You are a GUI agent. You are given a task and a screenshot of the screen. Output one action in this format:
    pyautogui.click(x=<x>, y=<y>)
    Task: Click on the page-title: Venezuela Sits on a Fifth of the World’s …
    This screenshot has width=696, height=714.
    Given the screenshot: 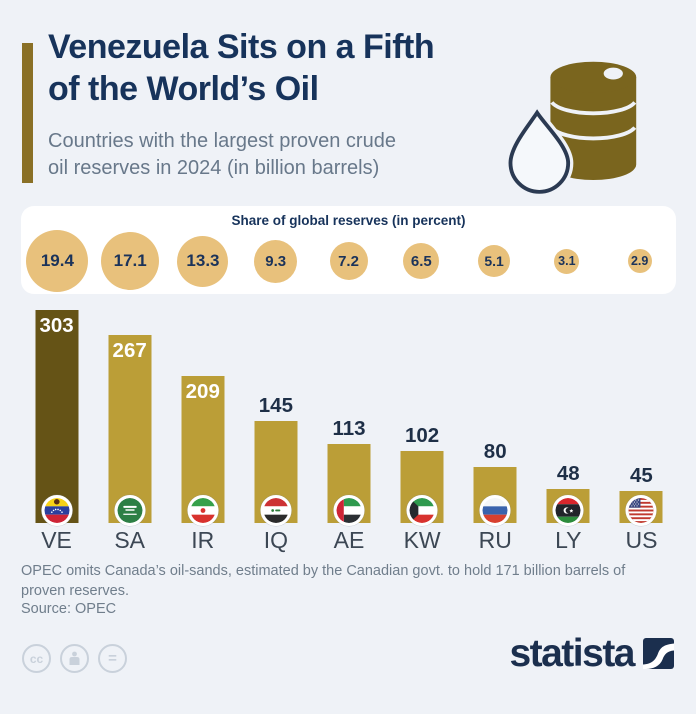 What is the action you would take?
    pyautogui.click(x=241, y=68)
    